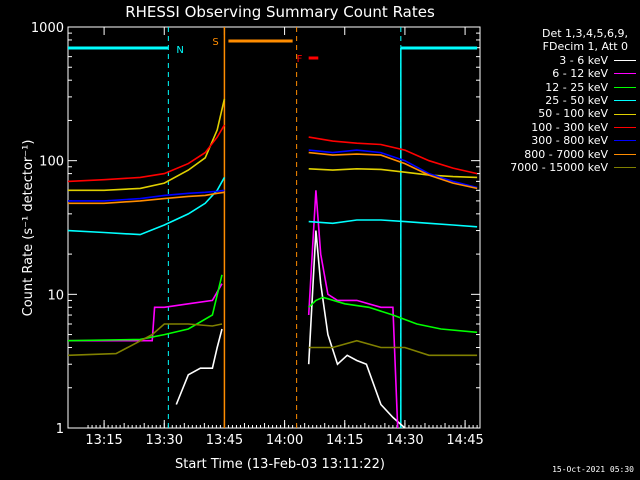 This screenshot has width=640, height=480. What do you see at coordinates (51, 162) in the screenshot?
I see `y-tick-label: 100` at bounding box center [51, 162].